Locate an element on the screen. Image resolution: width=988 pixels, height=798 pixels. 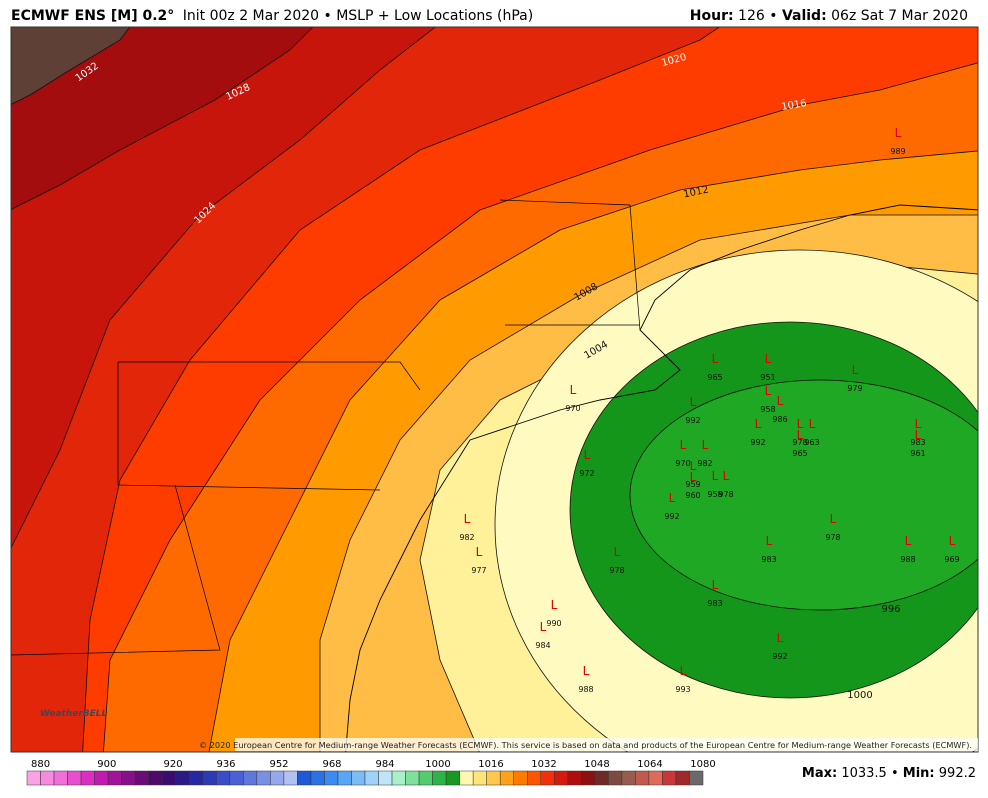
colorbar-tick-label: 1032 is located at coordinates (543, 764).